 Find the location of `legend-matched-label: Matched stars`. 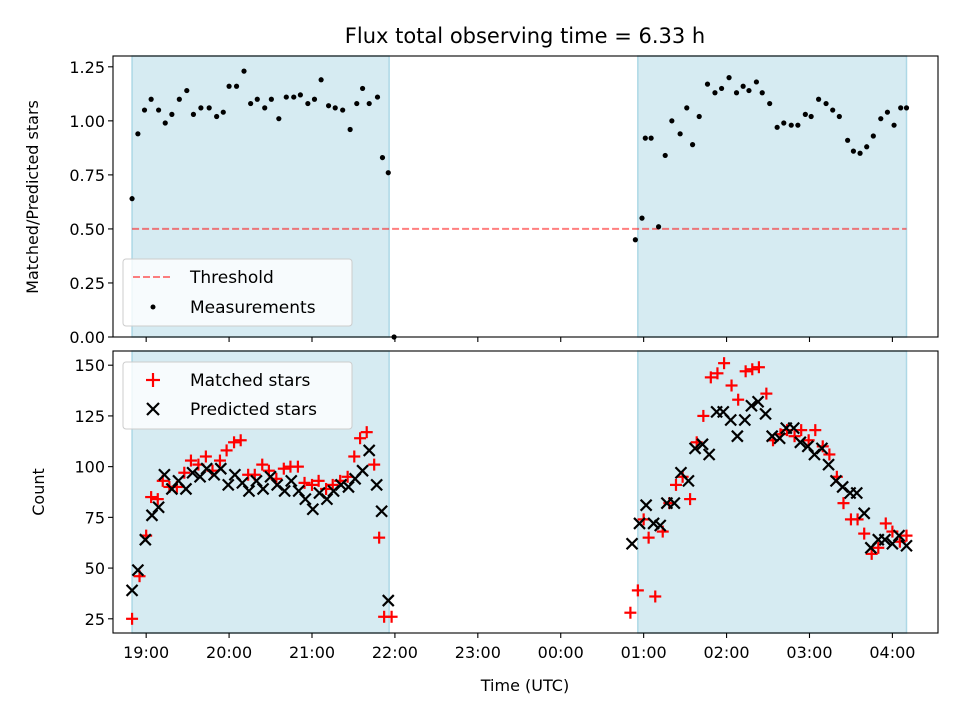

legend-matched-label: Matched stars is located at coordinates (250, 381).